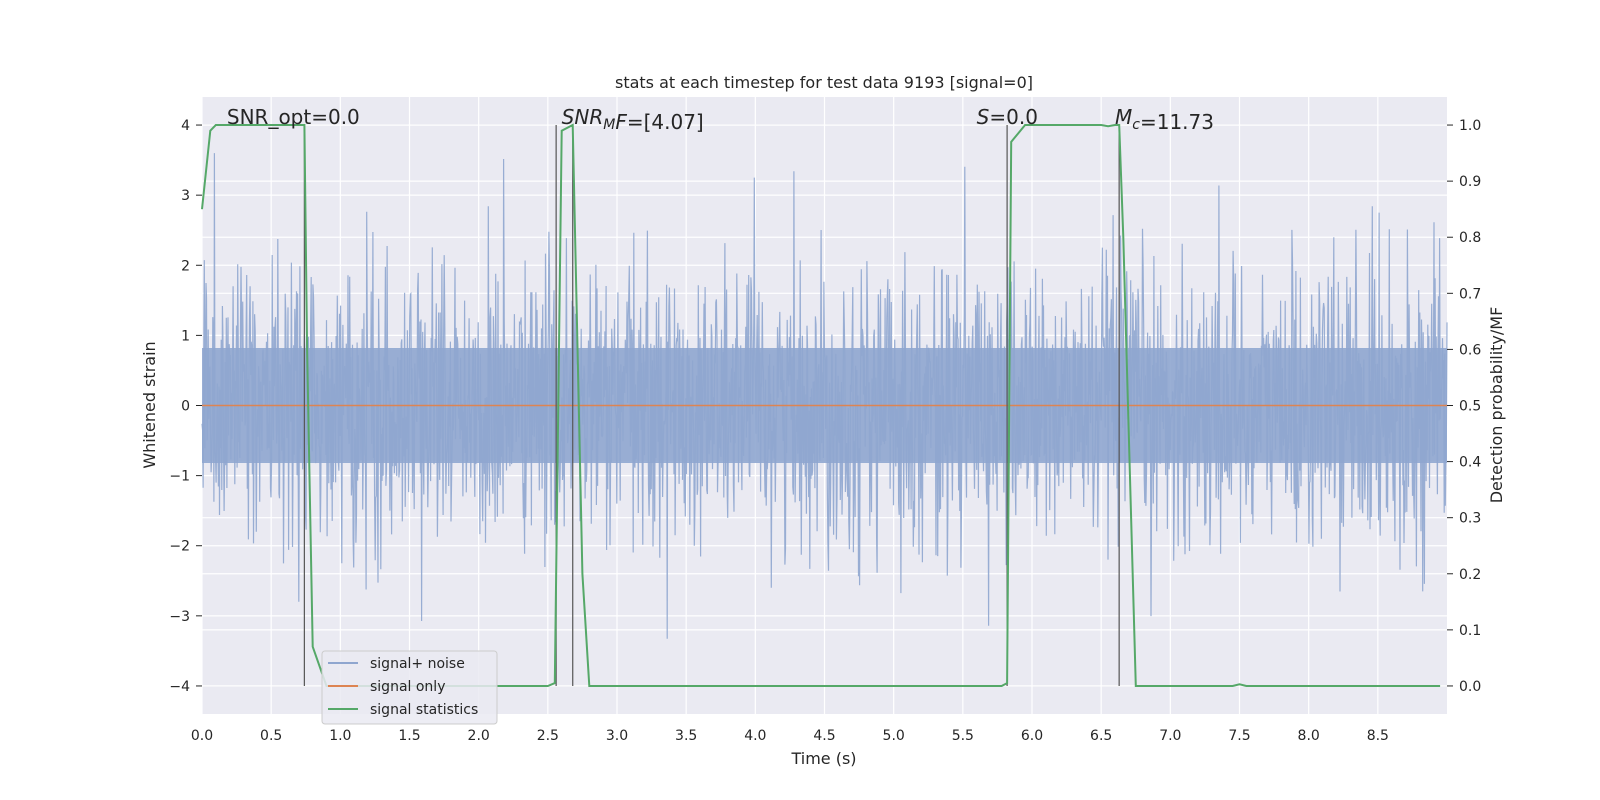 The height and width of the screenshot is (800, 1600). I want to click on x-tick-label: 5.0, so click(894, 736).